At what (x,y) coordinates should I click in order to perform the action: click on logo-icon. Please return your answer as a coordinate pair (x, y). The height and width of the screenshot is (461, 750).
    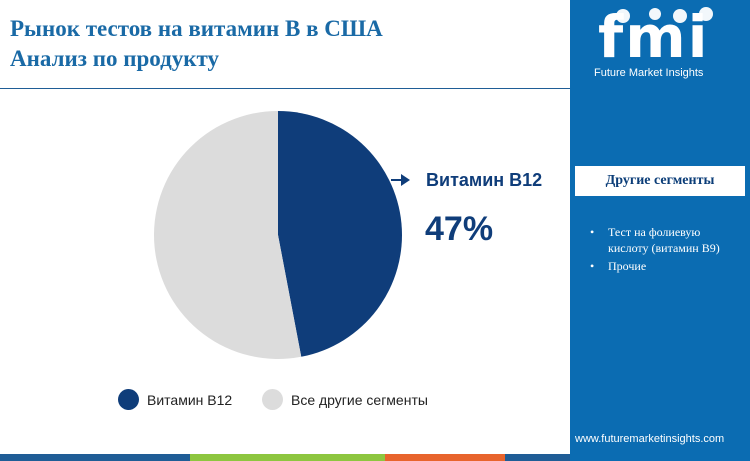
    Looking at the image, I should click on (664, 15).